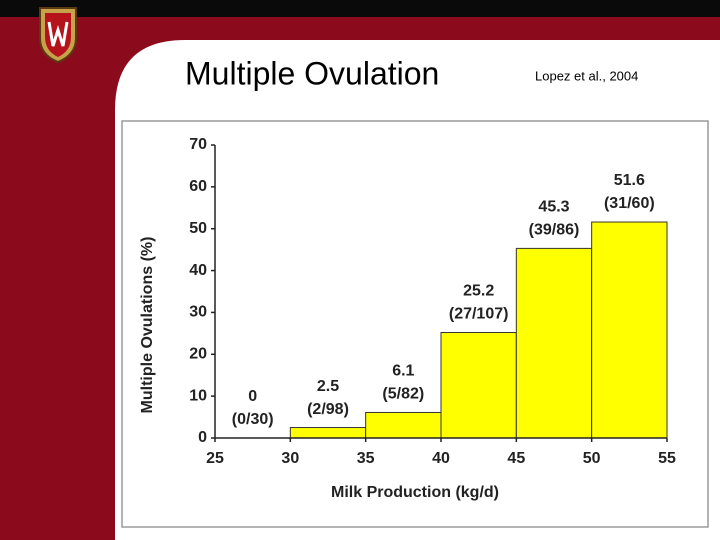 Image resolution: width=720 pixels, height=540 pixels. I want to click on y-axis-label: Multiple Ovulations (%), so click(147, 325).